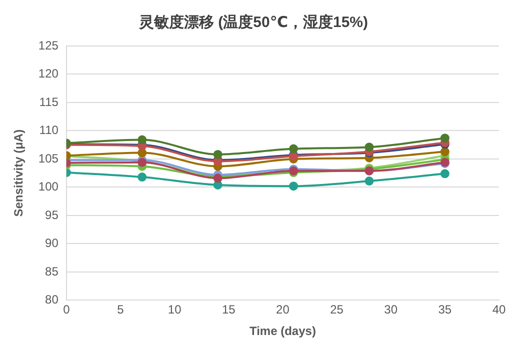  Describe the element at coordinates (52, 299) in the screenshot. I see `y-tick-label: 80` at that location.